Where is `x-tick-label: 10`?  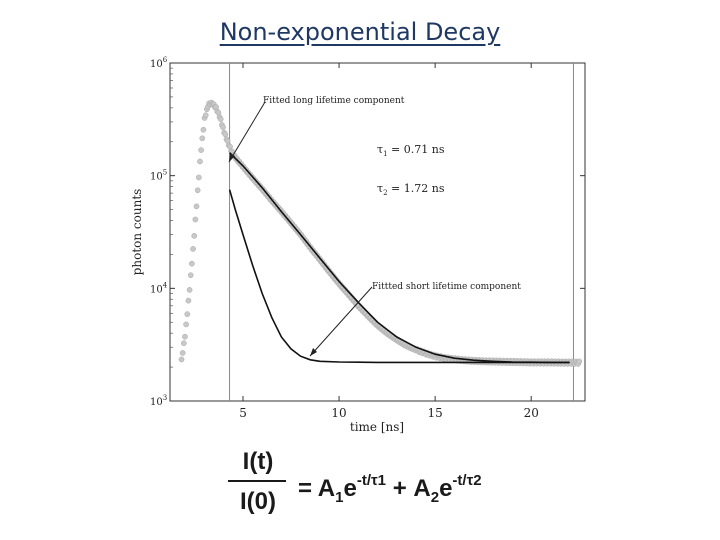 x-tick-label: 10 is located at coordinates (338, 413).